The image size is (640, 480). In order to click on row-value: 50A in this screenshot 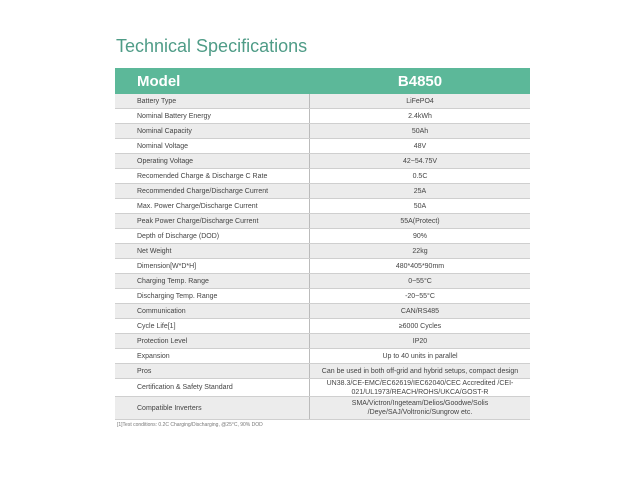, I will do `click(420, 206)`.